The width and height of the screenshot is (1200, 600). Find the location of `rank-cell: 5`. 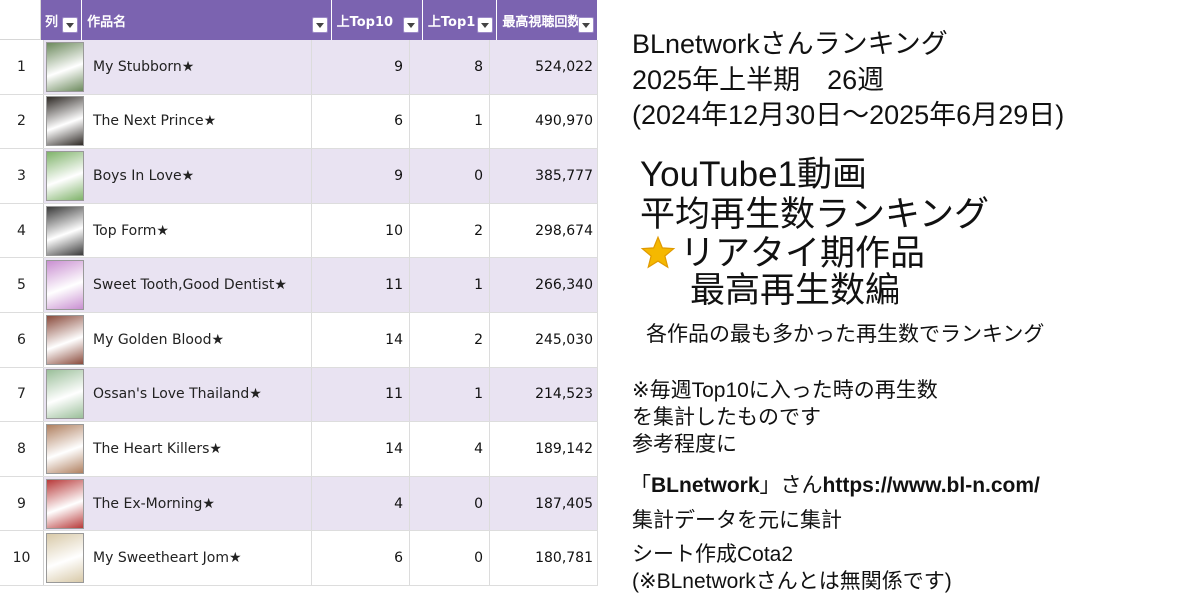

rank-cell: 5 is located at coordinates (22, 285).